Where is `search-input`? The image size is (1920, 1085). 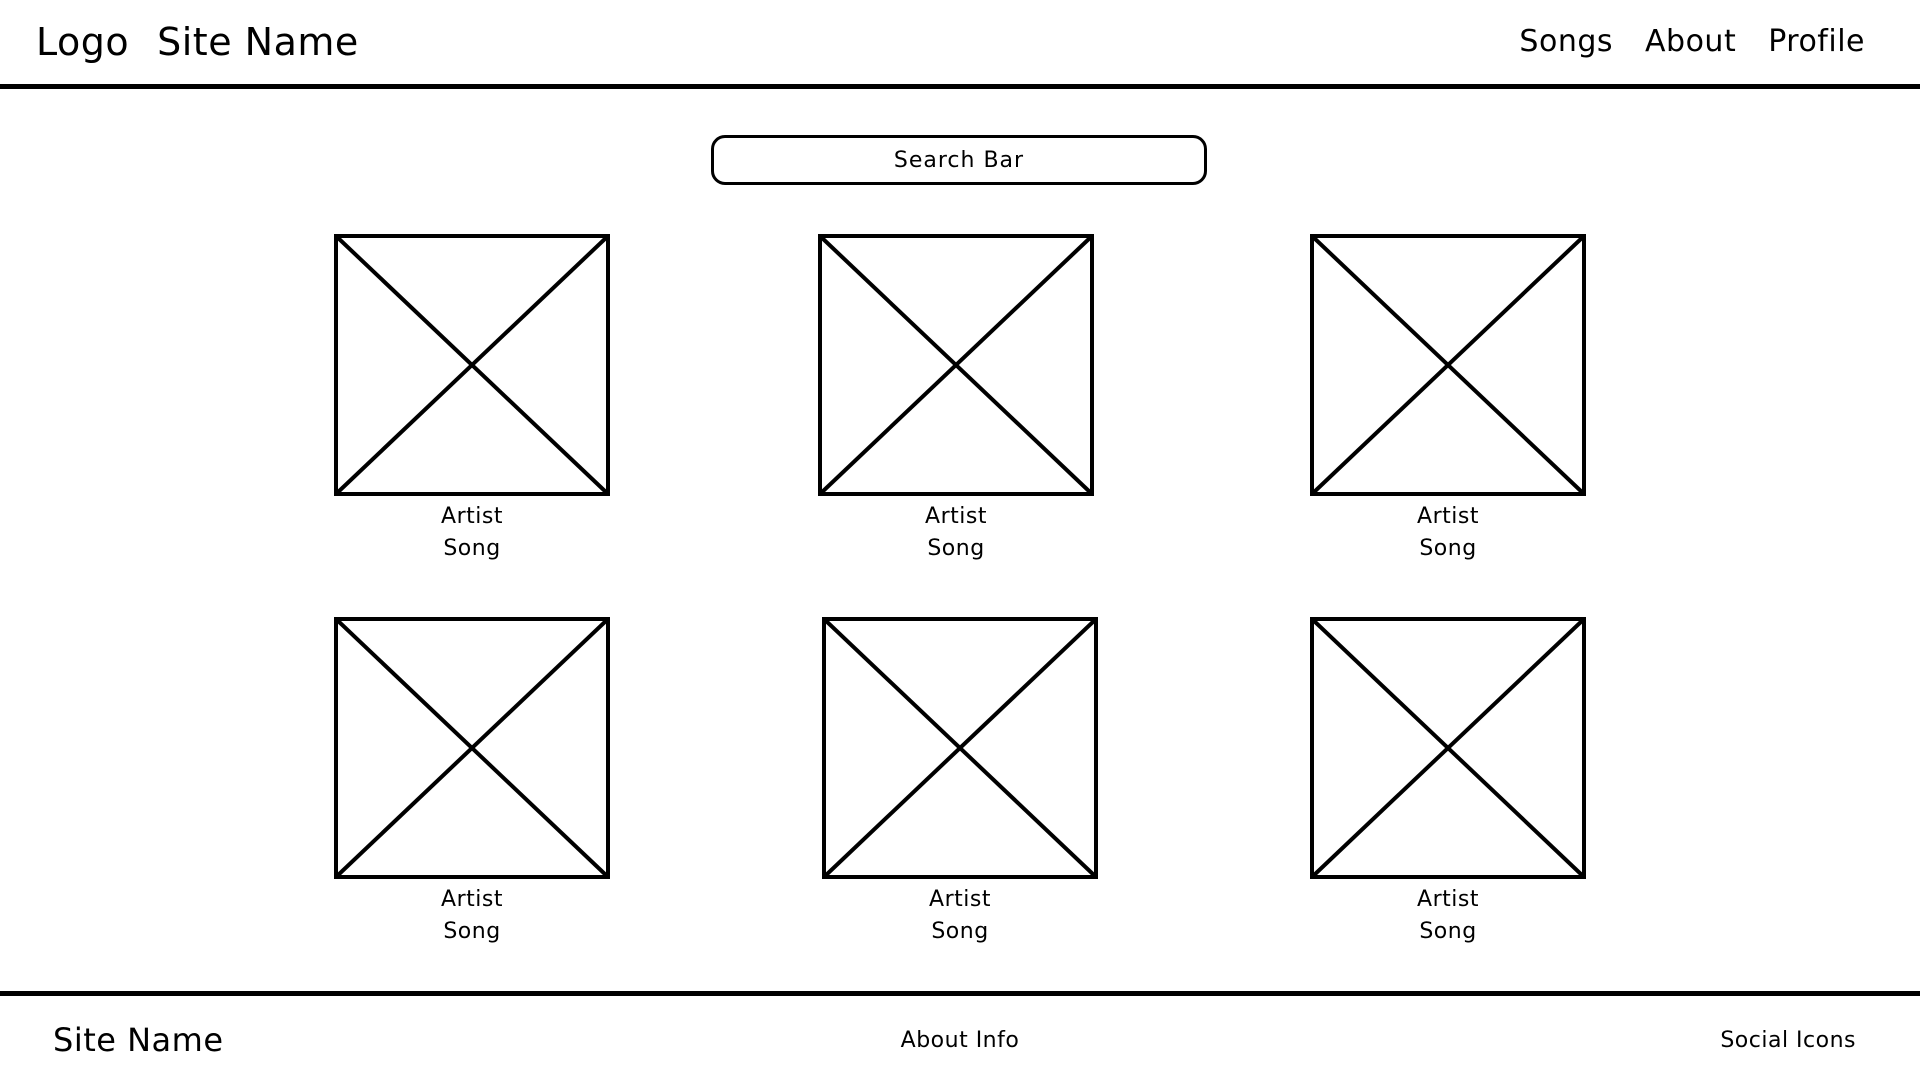
search-input is located at coordinates (959, 160).